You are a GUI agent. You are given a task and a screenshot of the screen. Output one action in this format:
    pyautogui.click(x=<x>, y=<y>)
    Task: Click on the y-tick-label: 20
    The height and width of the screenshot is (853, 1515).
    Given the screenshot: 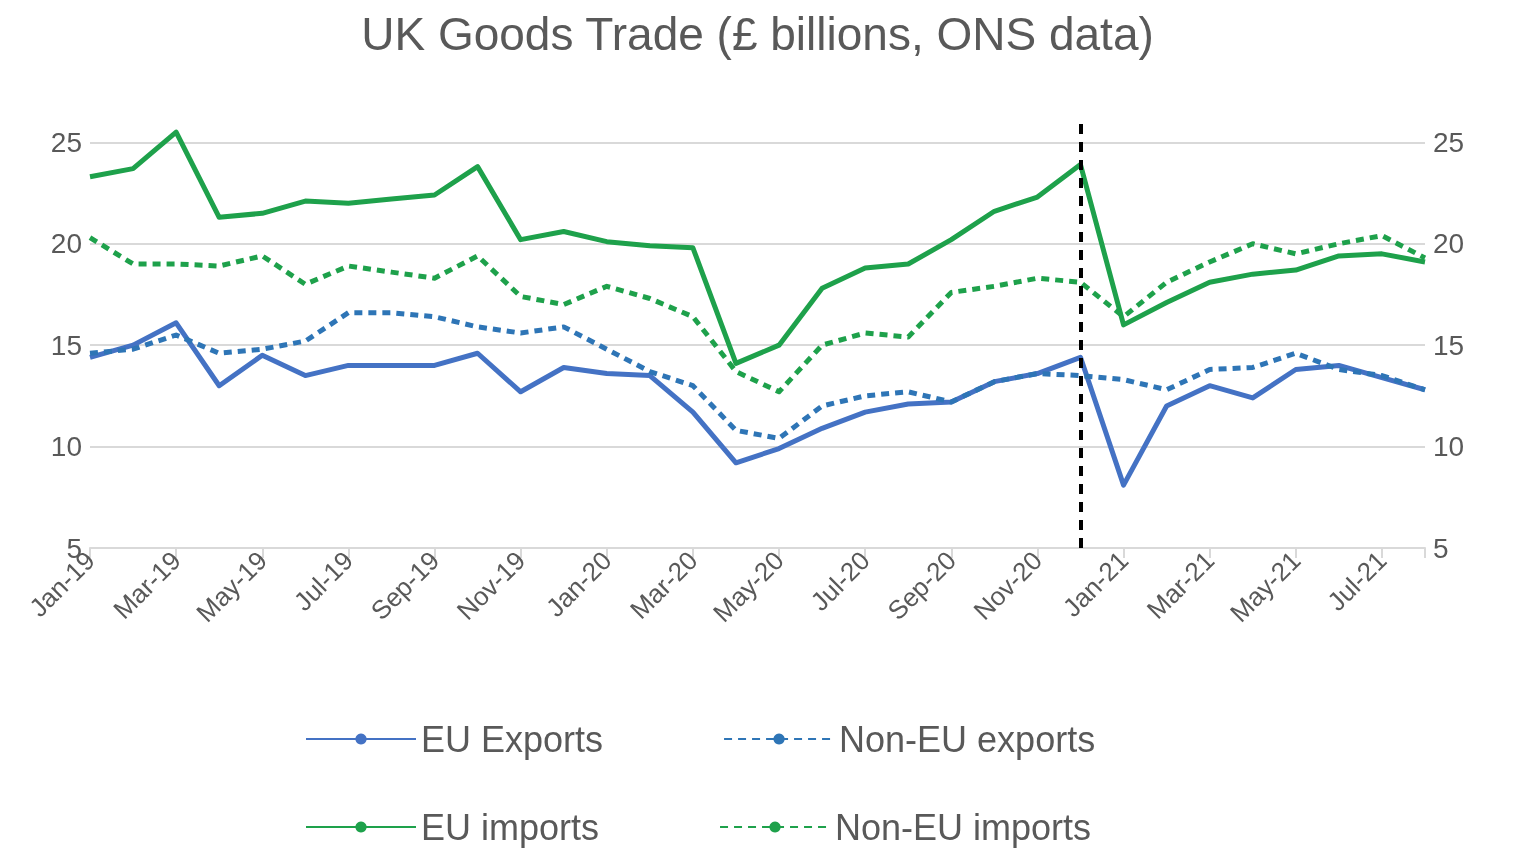 What is the action you would take?
    pyautogui.click(x=66, y=244)
    